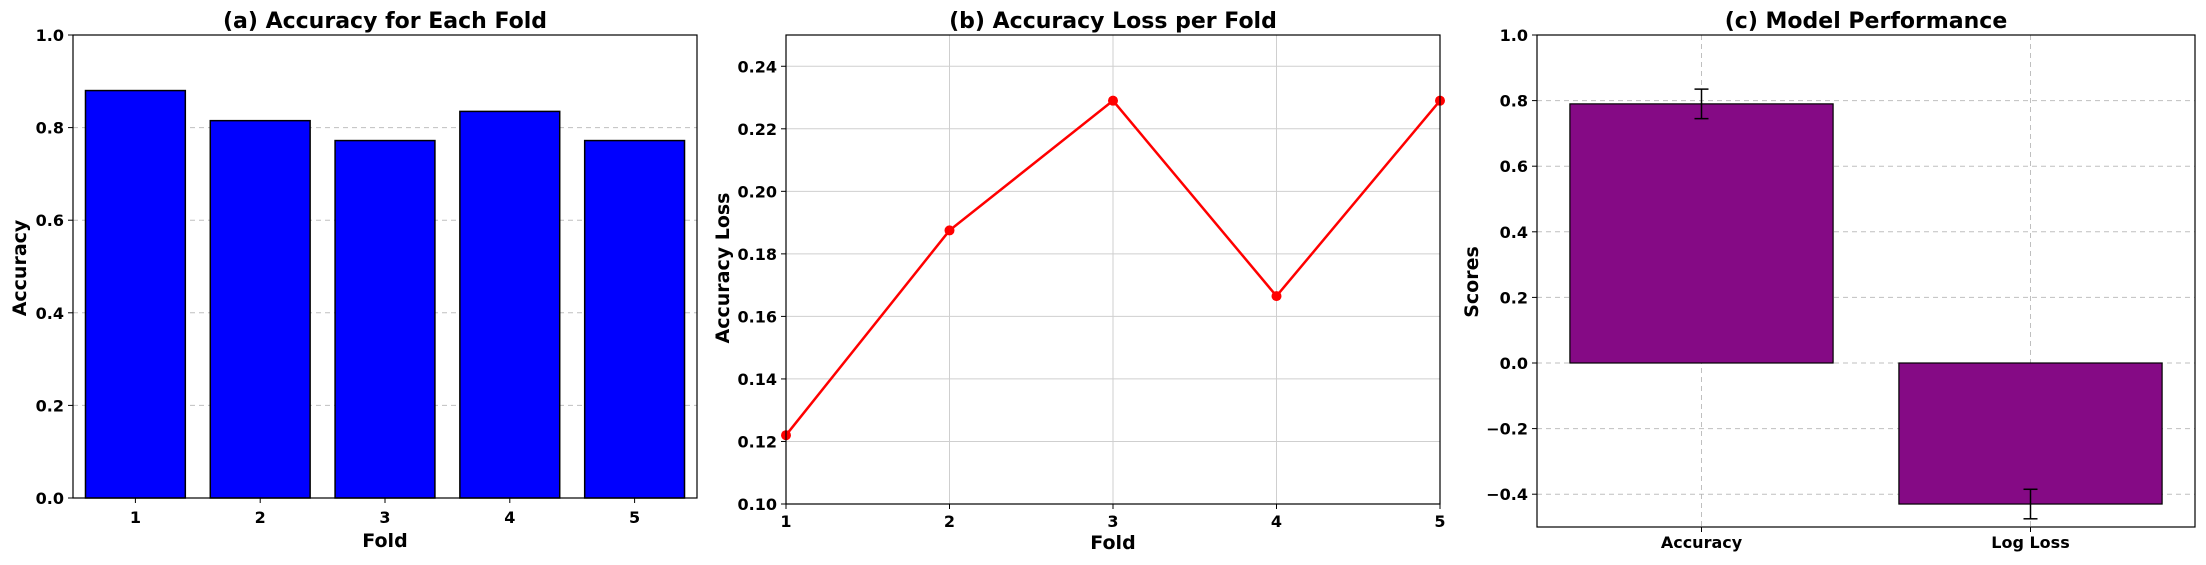  What do you see at coordinates (384, 541) in the screenshot?
I see `panel-a-xlabel: Fold` at bounding box center [384, 541].